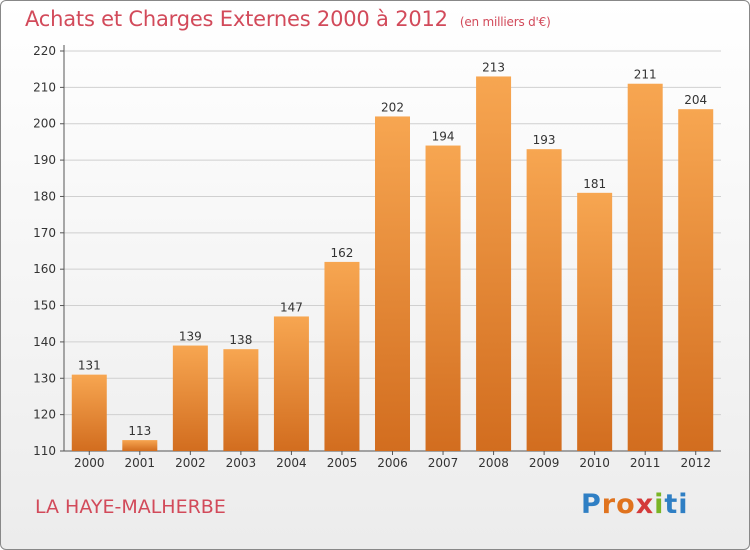 This screenshot has height=550, width=750. Describe the element at coordinates (645, 504) in the screenshot. I see `logo-letter: x` at that location.